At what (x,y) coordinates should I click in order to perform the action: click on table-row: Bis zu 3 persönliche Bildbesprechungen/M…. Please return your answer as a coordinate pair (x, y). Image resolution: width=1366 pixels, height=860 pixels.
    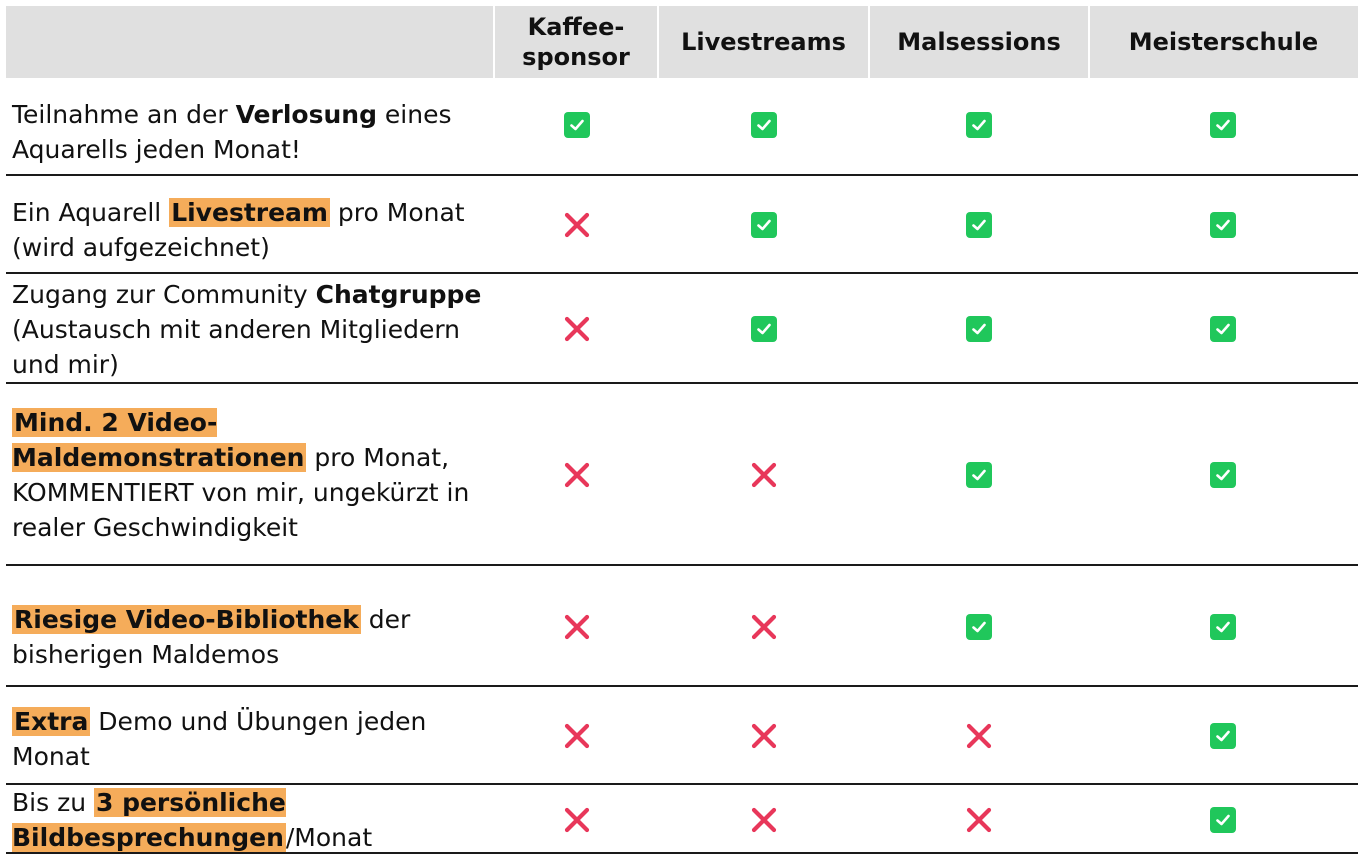
    Looking at the image, I should click on (682, 819).